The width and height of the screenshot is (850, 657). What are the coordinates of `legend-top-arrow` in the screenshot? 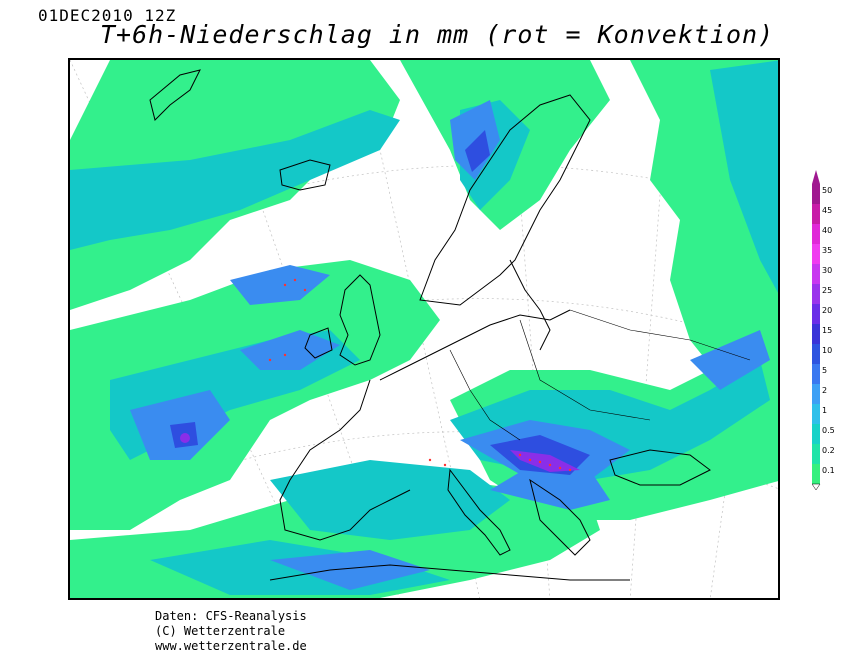 It's located at (816, 177).